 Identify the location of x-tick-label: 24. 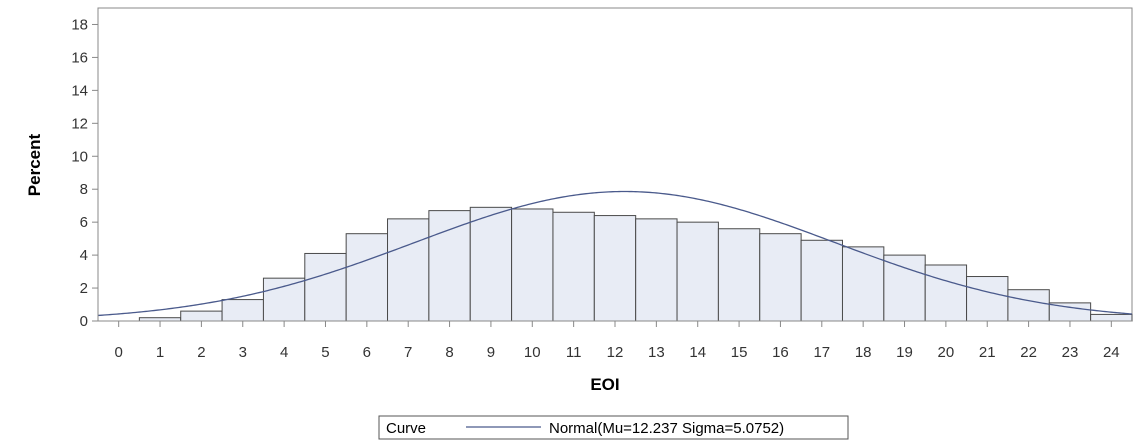
(1111, 352).